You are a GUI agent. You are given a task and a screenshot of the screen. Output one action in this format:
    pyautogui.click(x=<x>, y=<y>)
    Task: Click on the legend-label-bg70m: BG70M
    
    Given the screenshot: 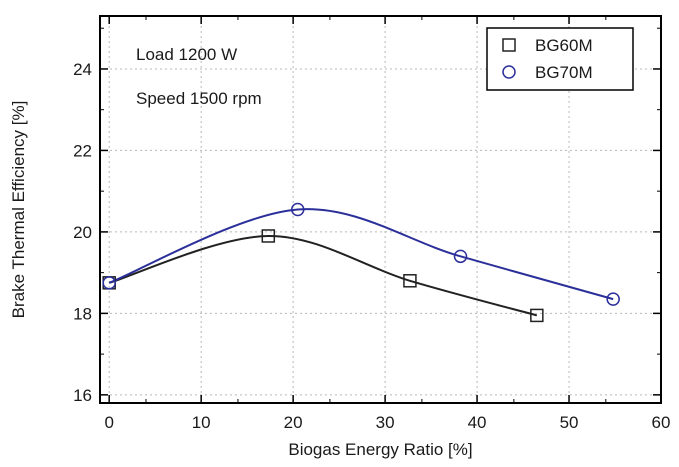 What is the action you would take?
    pyautogui.click(x=564, y=72)
    